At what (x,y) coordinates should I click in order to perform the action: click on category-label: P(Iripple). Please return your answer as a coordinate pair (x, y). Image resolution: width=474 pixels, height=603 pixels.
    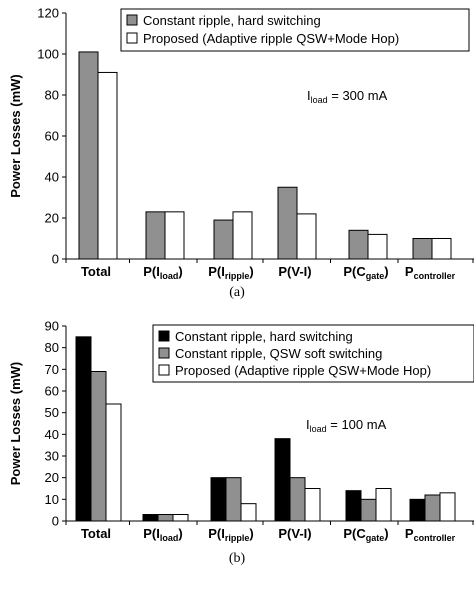
    Looking at the image, I should click on (230, 272).